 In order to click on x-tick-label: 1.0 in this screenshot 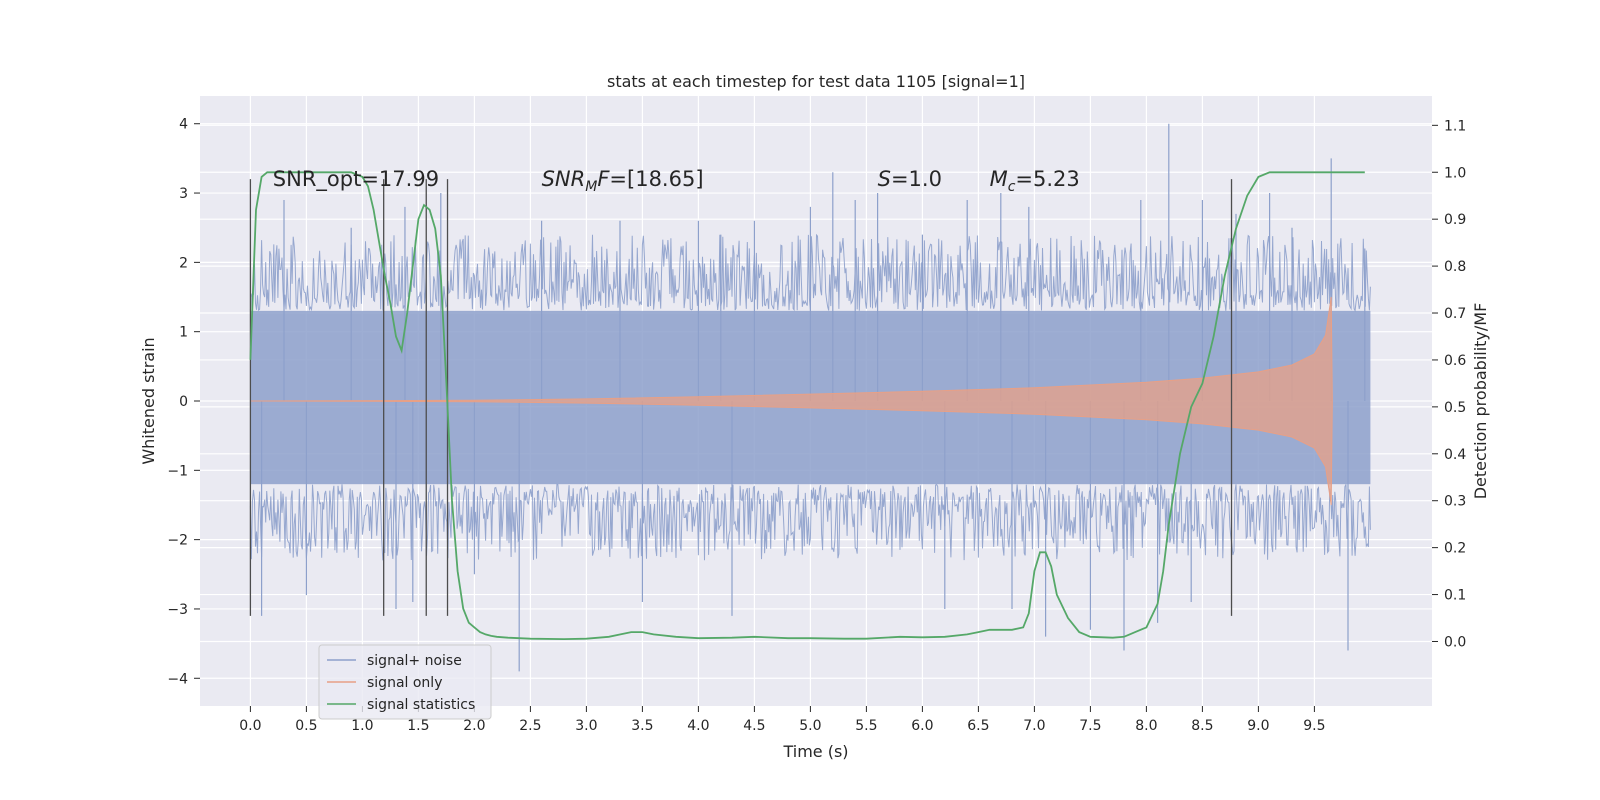, I will do `click(362, 726)`.